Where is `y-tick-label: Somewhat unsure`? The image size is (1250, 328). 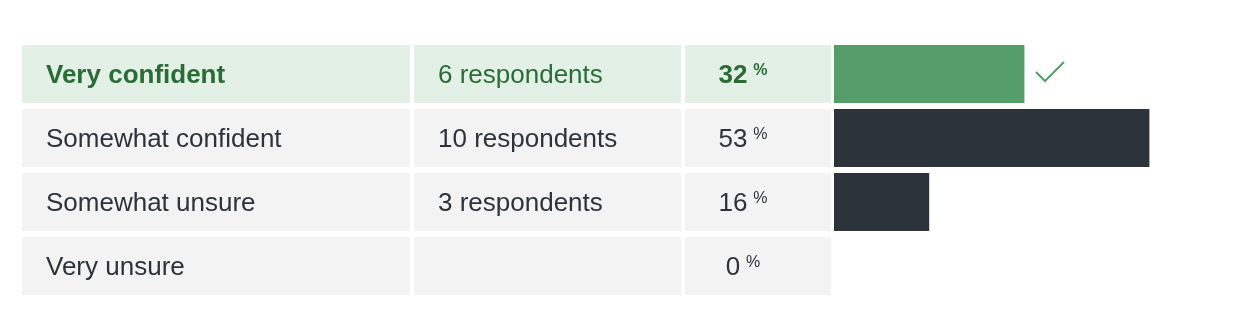 y-tick-label: Somewhat unsure is located at coordinates (216, 202).